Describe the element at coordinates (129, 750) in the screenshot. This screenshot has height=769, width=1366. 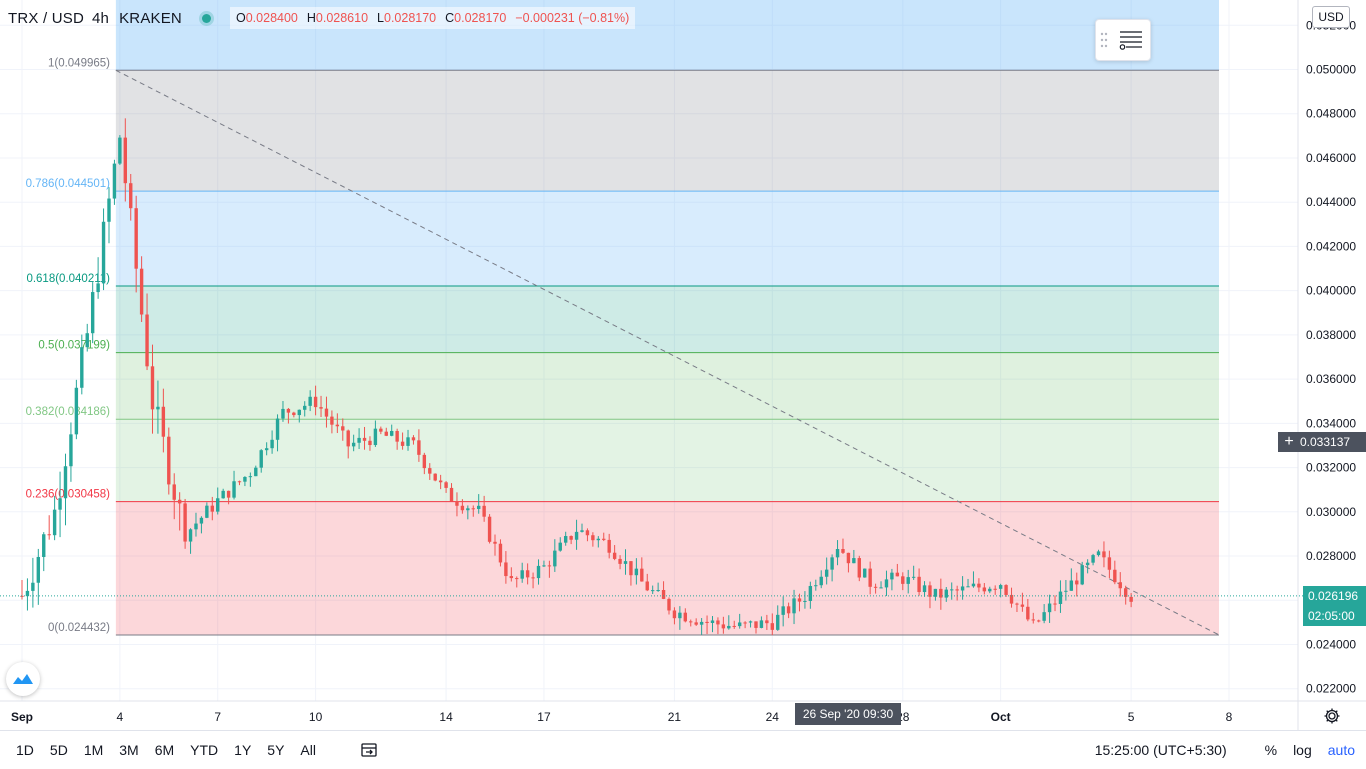
I see `range-3m: 3M` at that location.